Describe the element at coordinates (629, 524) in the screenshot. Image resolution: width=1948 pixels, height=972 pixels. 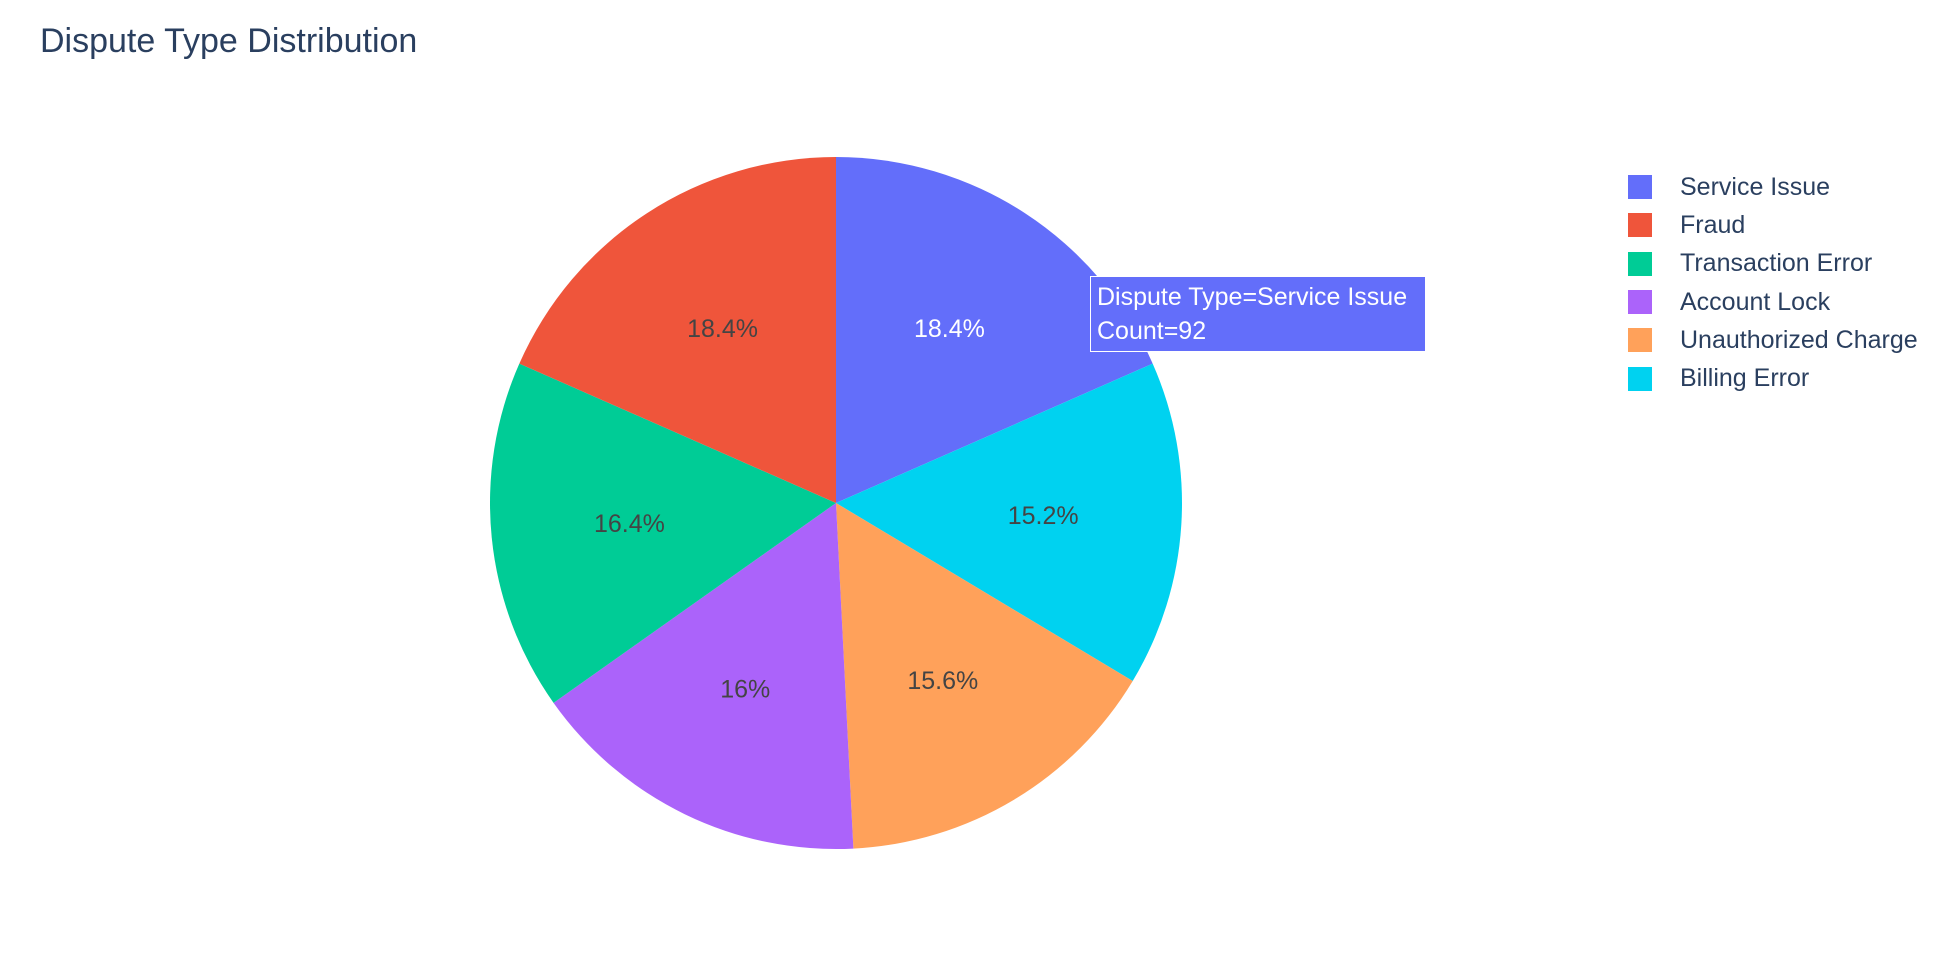
I see `slice-label-transaction-error: 16.4%` at that location.